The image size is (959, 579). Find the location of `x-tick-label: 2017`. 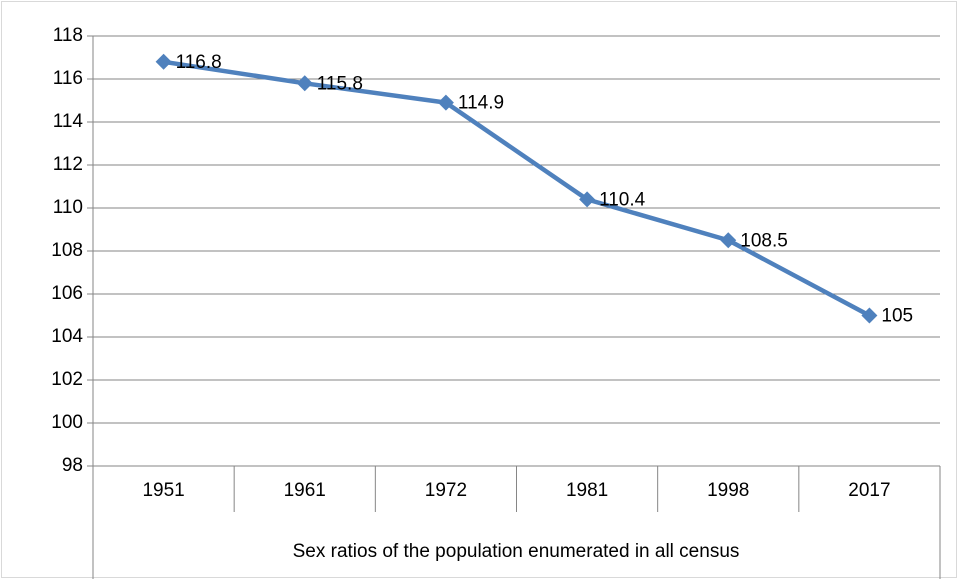

x-tick-label: 2017 is located at coordinates (869, 490).